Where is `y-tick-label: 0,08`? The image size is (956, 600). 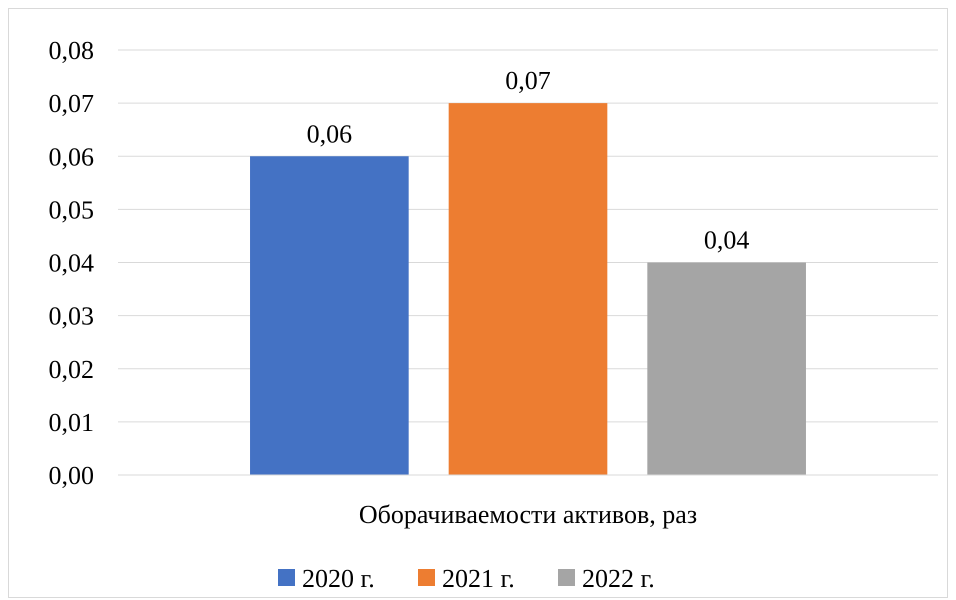 y-tick-label: 0,08 is located at coordinates (71, 51).